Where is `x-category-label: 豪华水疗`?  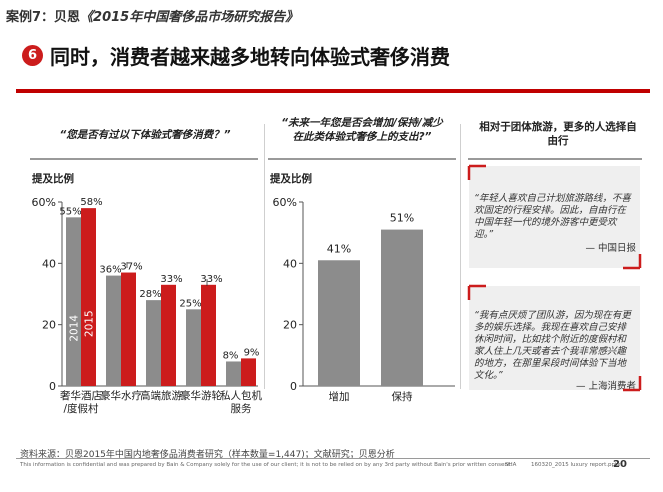
x-category-label: 豪华水疗 is located at coordinates (121, 395).